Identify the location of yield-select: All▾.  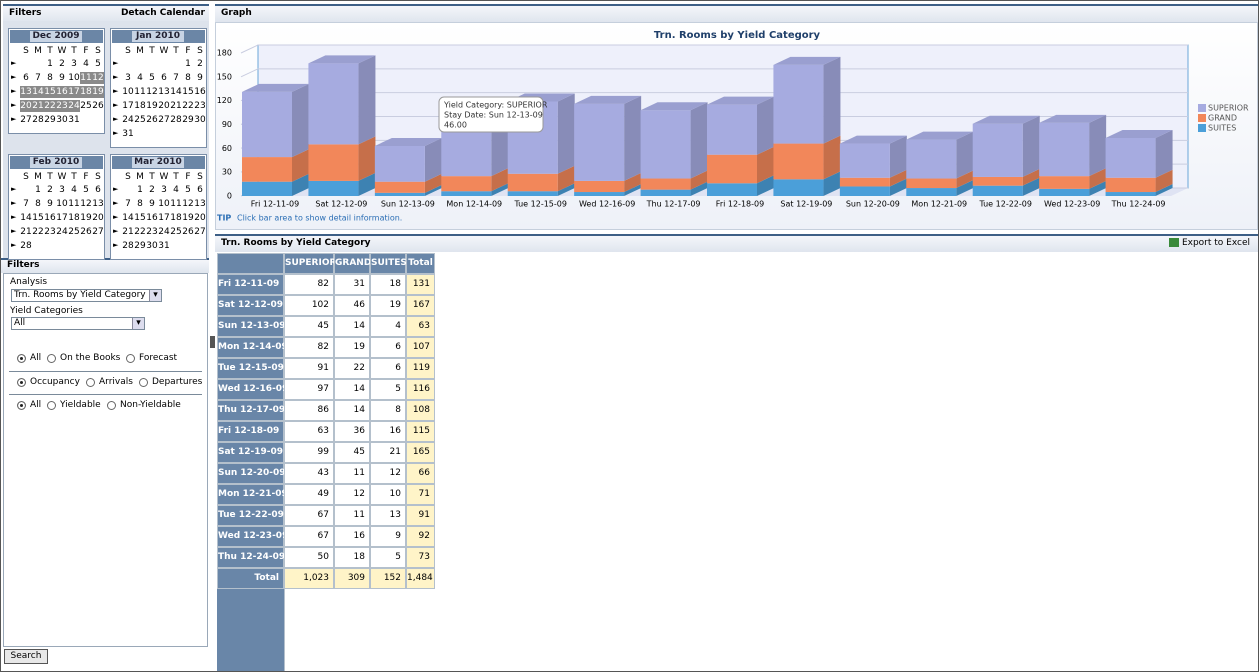
(78, 323).